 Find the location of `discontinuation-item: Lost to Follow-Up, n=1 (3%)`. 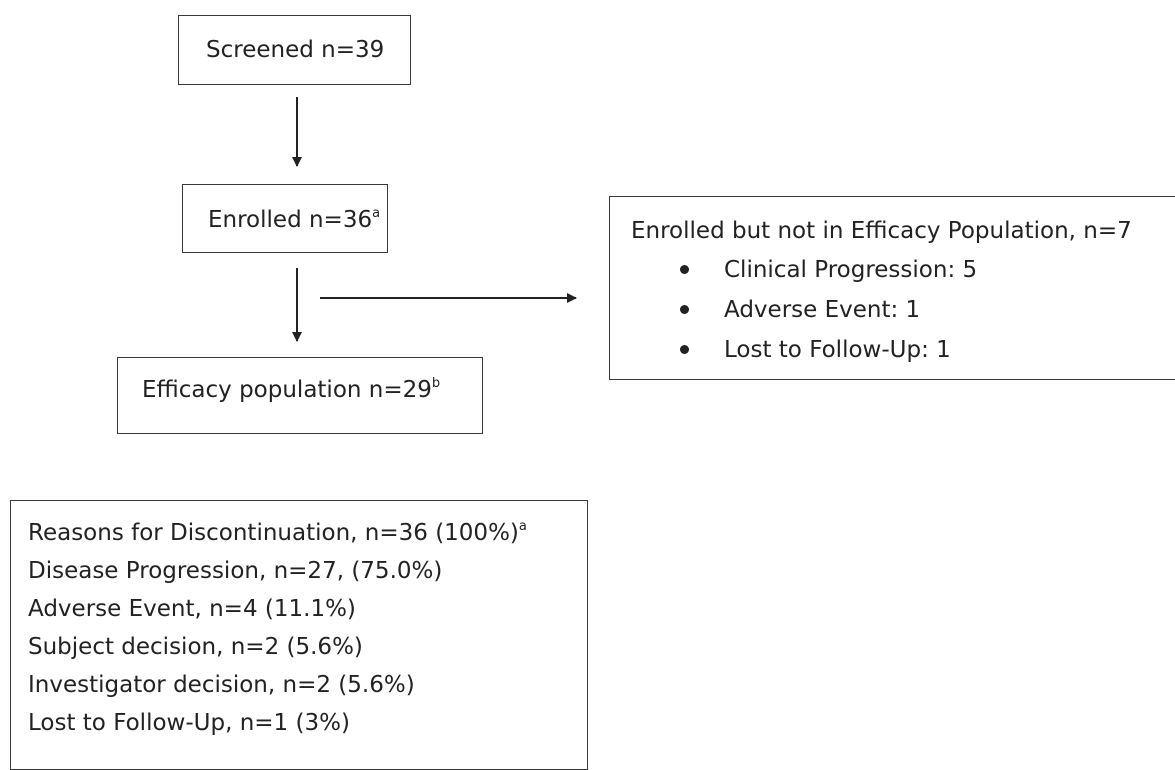

discontinuation-item: Lost to Follow-Up, n=1 (3%) is located at coordinates (189, 723).